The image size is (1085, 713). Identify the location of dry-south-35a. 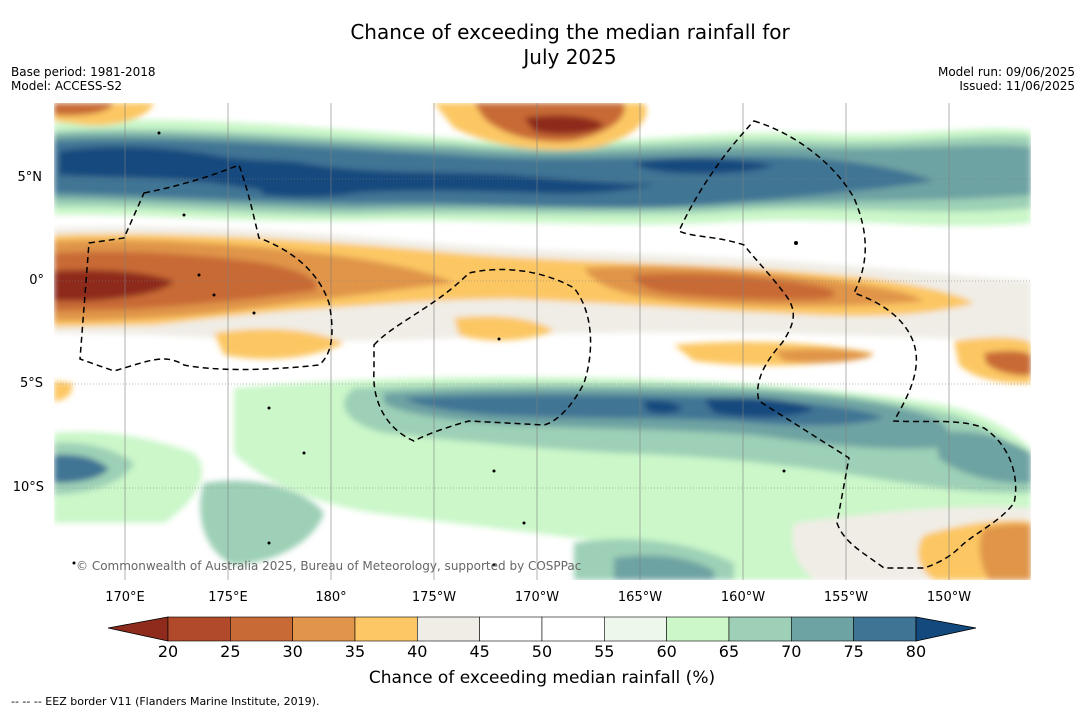
(279, 343).